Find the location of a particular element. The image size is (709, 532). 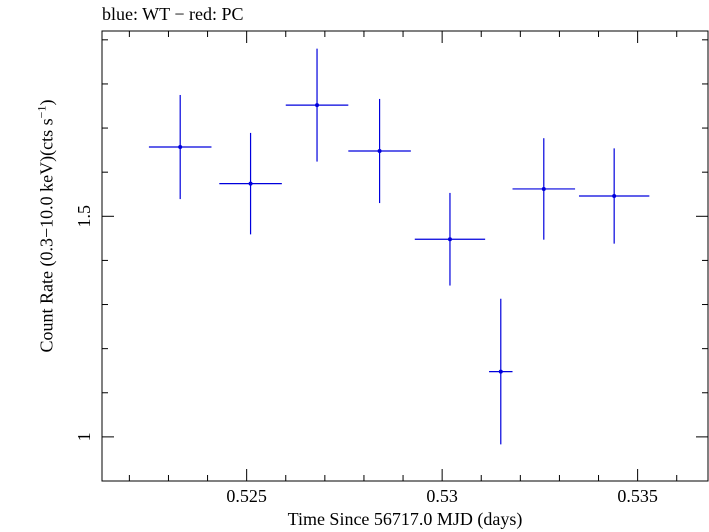

y-tick-label: 1 is located at coordinates (84, 436).